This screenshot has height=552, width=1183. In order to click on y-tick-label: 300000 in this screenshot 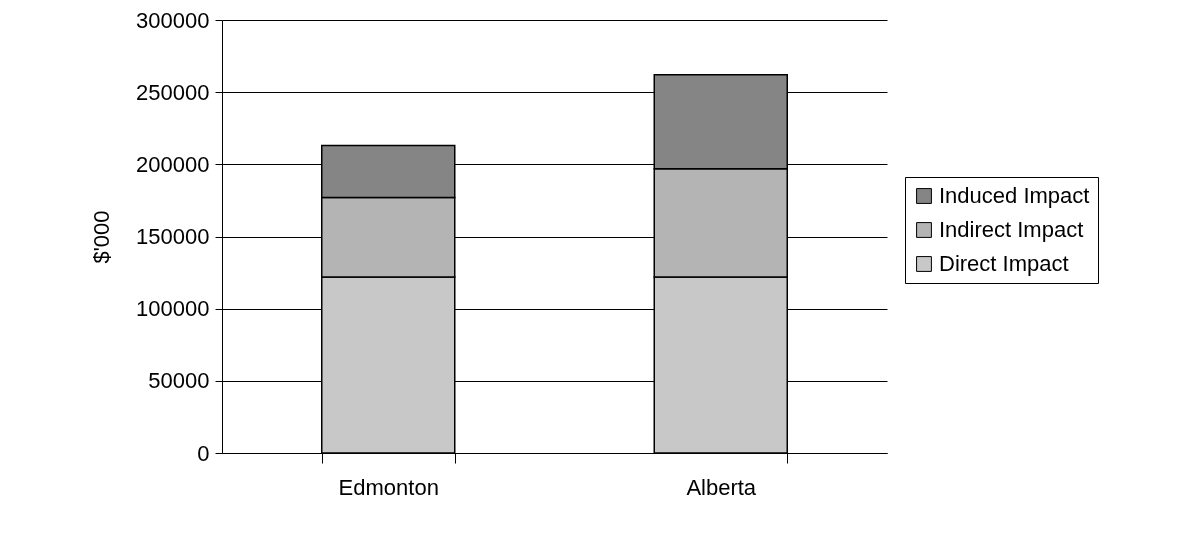, I will do `click(173, 20)`.